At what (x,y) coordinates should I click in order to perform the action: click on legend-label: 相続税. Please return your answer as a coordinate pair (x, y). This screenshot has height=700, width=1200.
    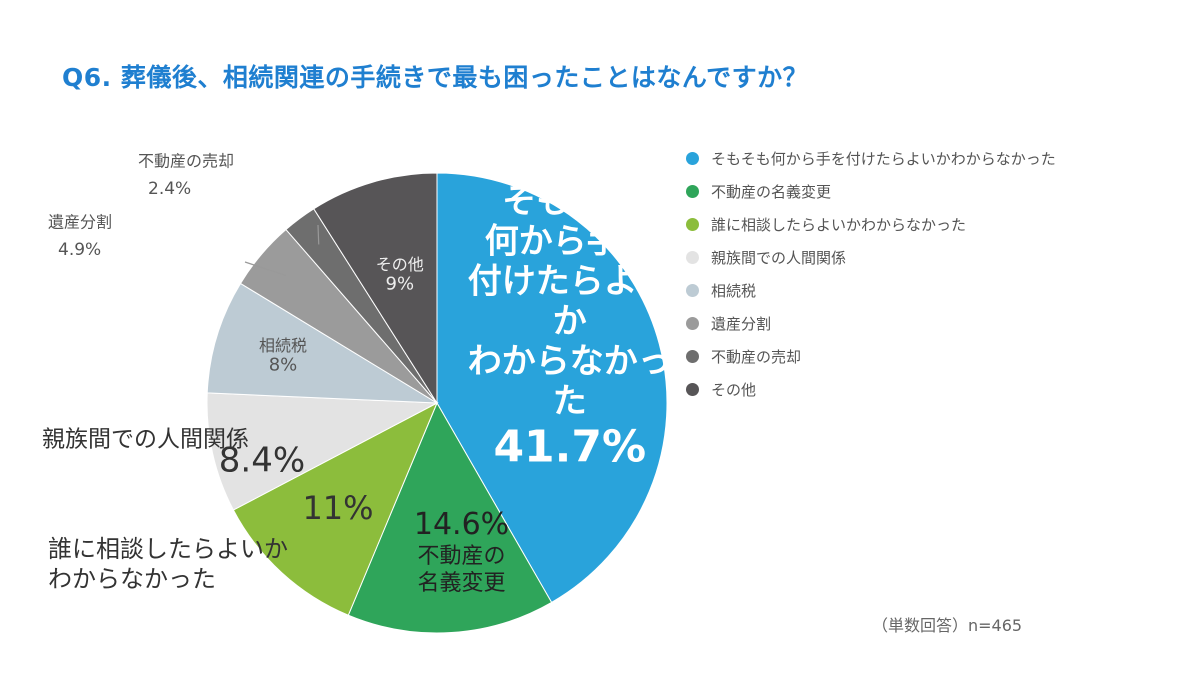
    Looking at the image, I should click on (734, 291).